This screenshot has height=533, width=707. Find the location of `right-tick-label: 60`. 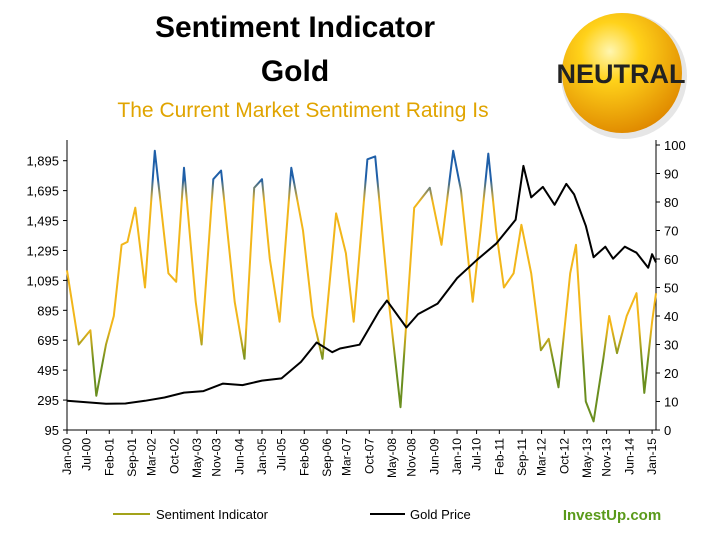

right-tick-label: 60 is located at coordinates (671, 259).